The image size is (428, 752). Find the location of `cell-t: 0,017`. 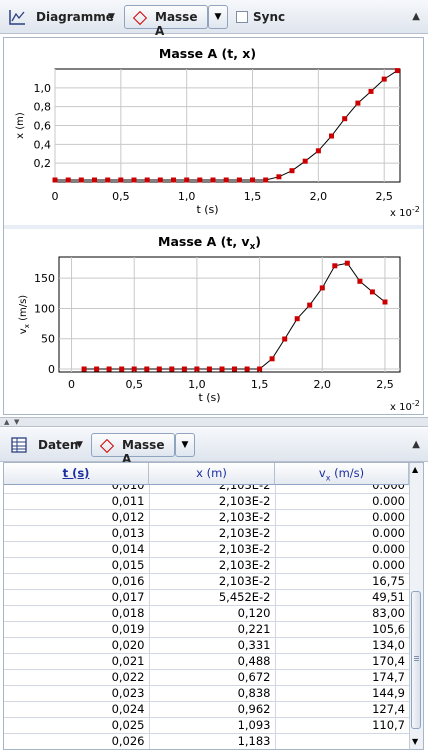

cell-t: 0,017 is located at coordinates (77, 597).